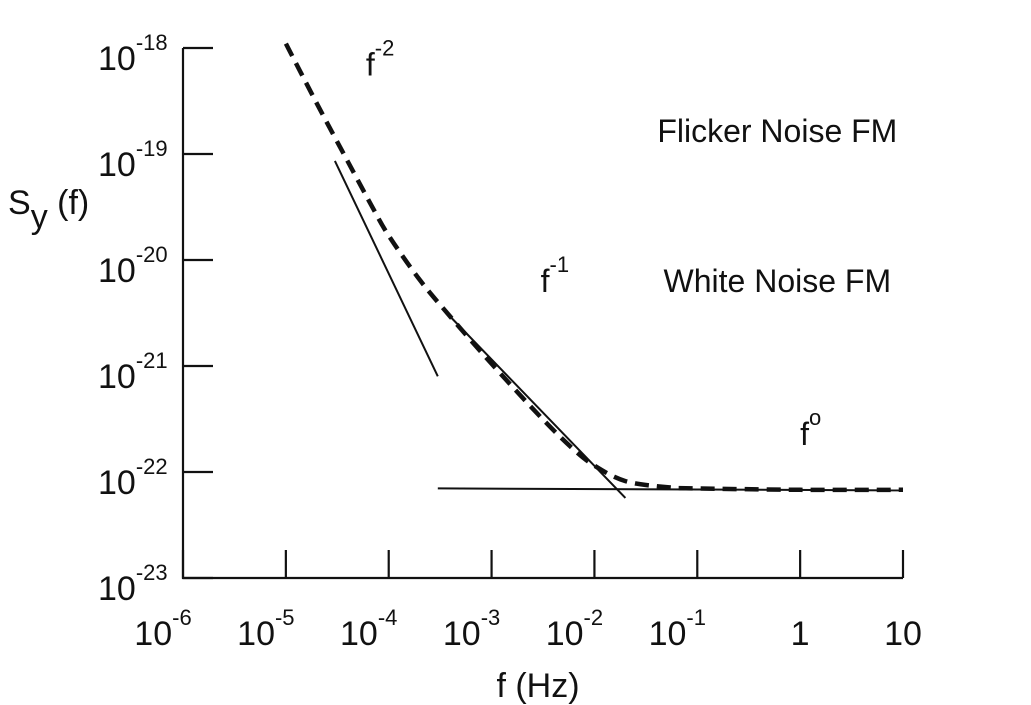 The image size is (1031, 705). What do you see at coordinates (133, 584) in the screenshot?
I see `y-tick-label: 10-23` at bounding box center [133, 584].